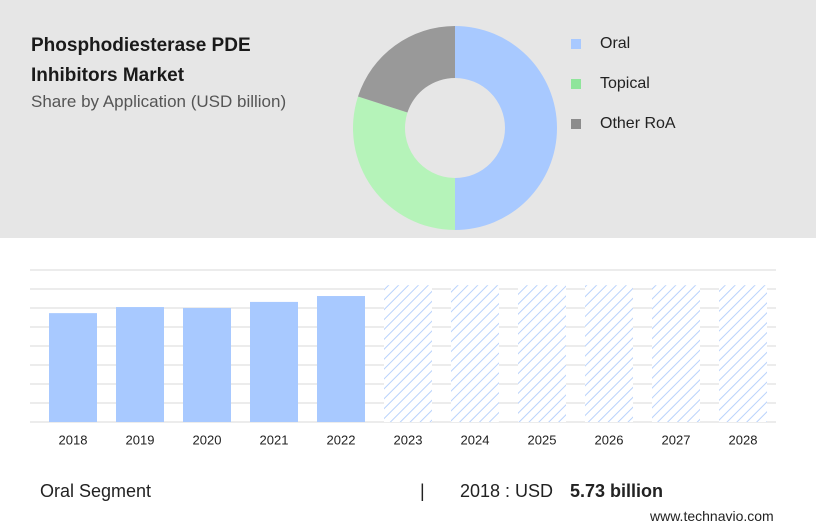  What do you see at coordinates (341, 439) in the screenshot?
I see `x-tick-label: 2022` at bounding box center [341, 439].